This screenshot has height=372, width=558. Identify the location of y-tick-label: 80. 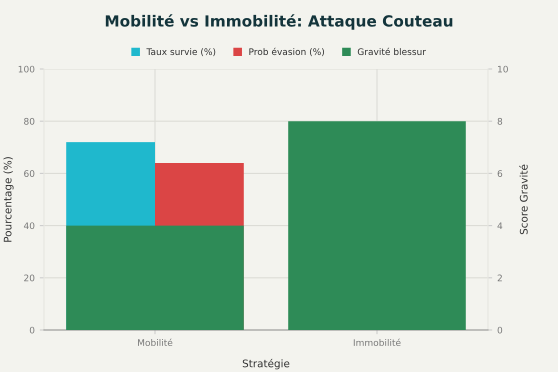
(29, 121).